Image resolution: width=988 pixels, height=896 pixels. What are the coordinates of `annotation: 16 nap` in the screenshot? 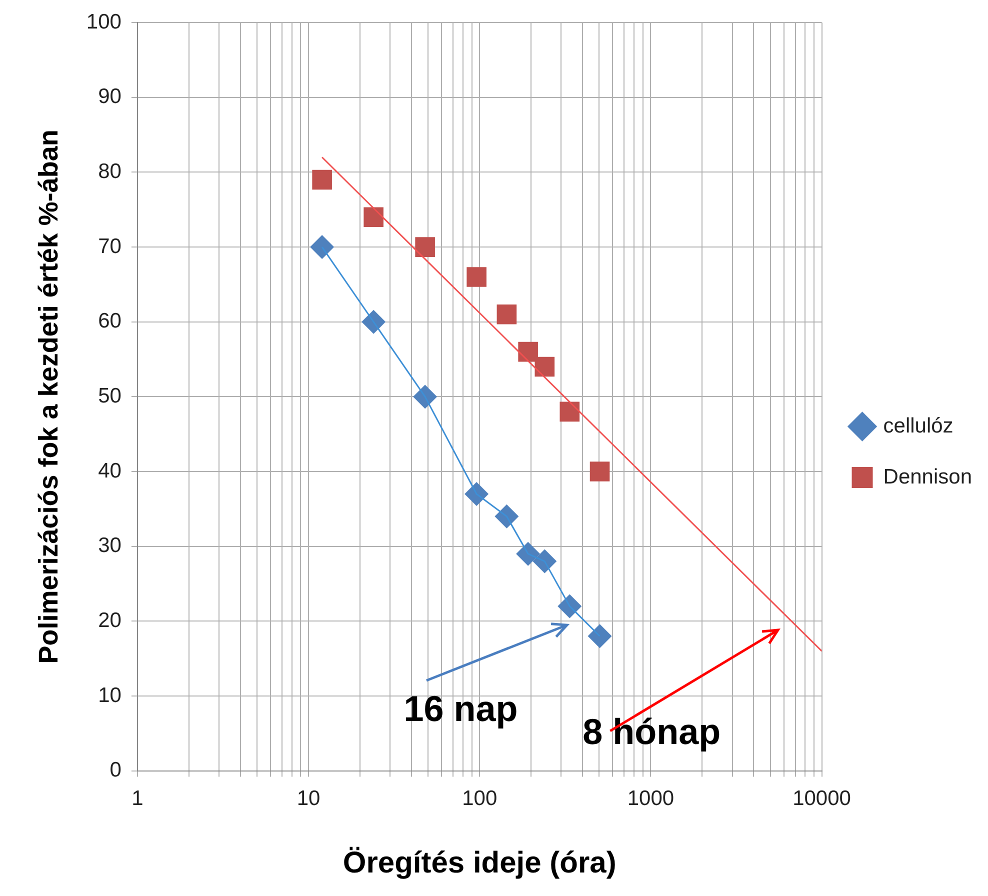 It's located at (461, 709).